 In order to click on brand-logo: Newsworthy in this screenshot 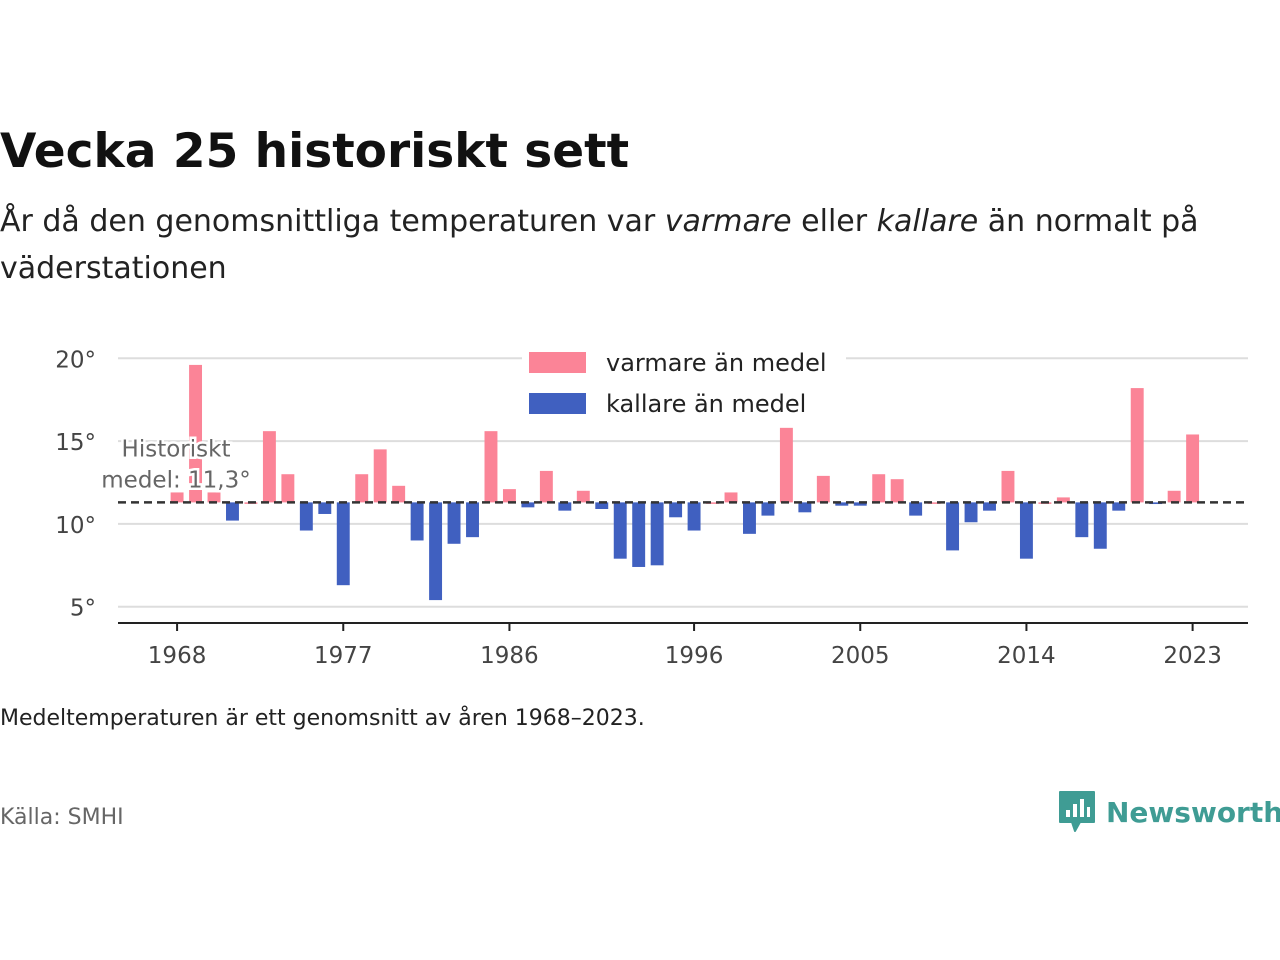, I will do `click(1169, 812)`.